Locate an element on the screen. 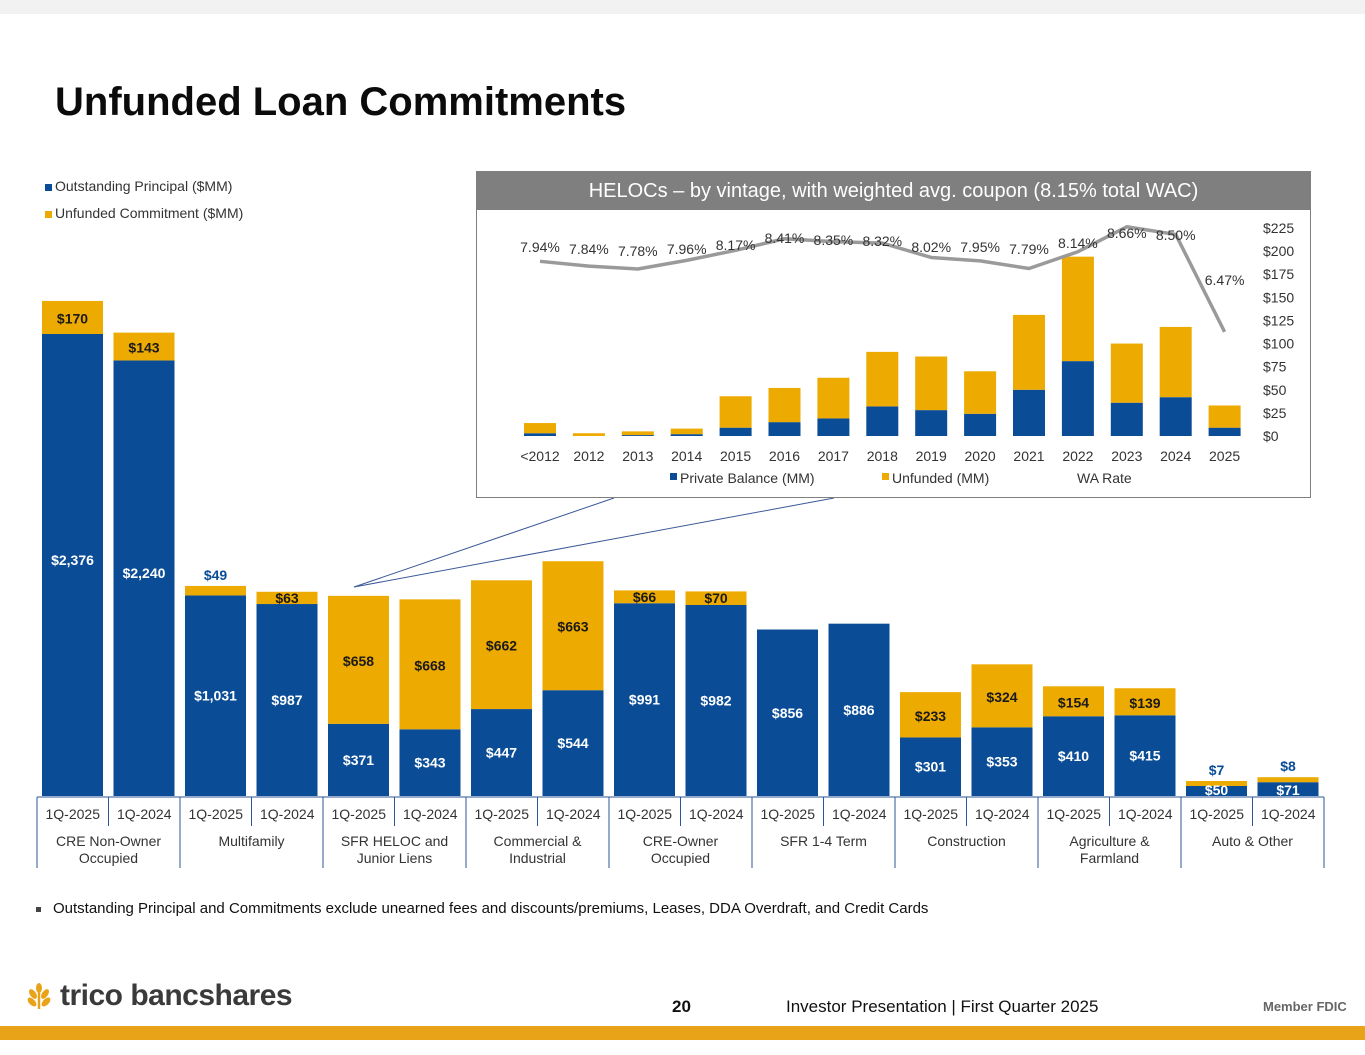 The image size is (1365, 1055). wheat-logo-icon is located at coordinates (39, 996).